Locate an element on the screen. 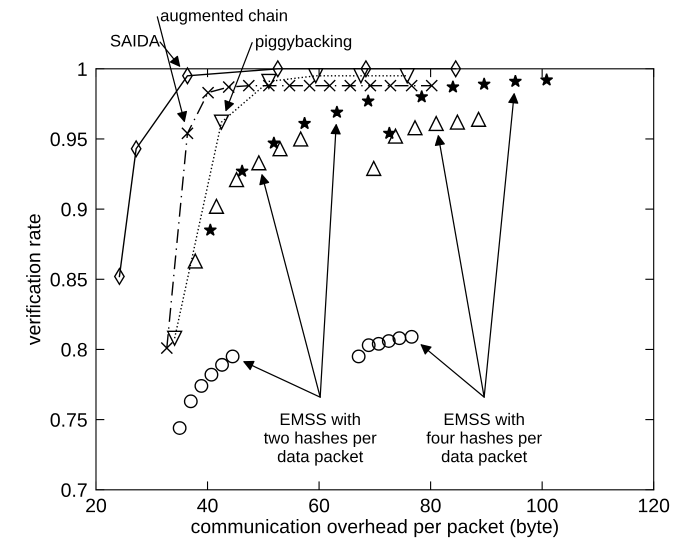 The height and width of the screenshot is (546, 676). text: SAIDA is located at coordinates (135, 40).